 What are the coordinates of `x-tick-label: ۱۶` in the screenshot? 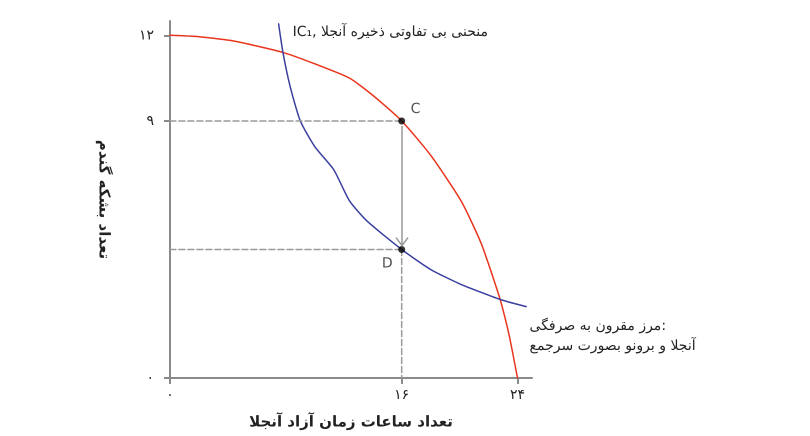 It's located at (402, 395).